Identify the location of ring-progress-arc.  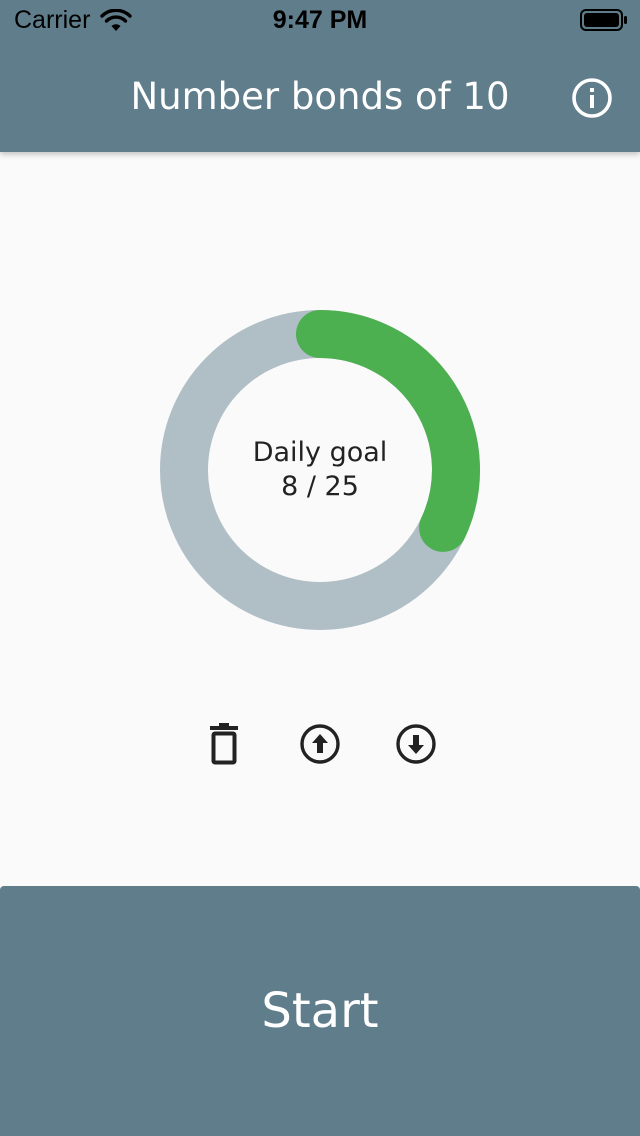
(388, 431).